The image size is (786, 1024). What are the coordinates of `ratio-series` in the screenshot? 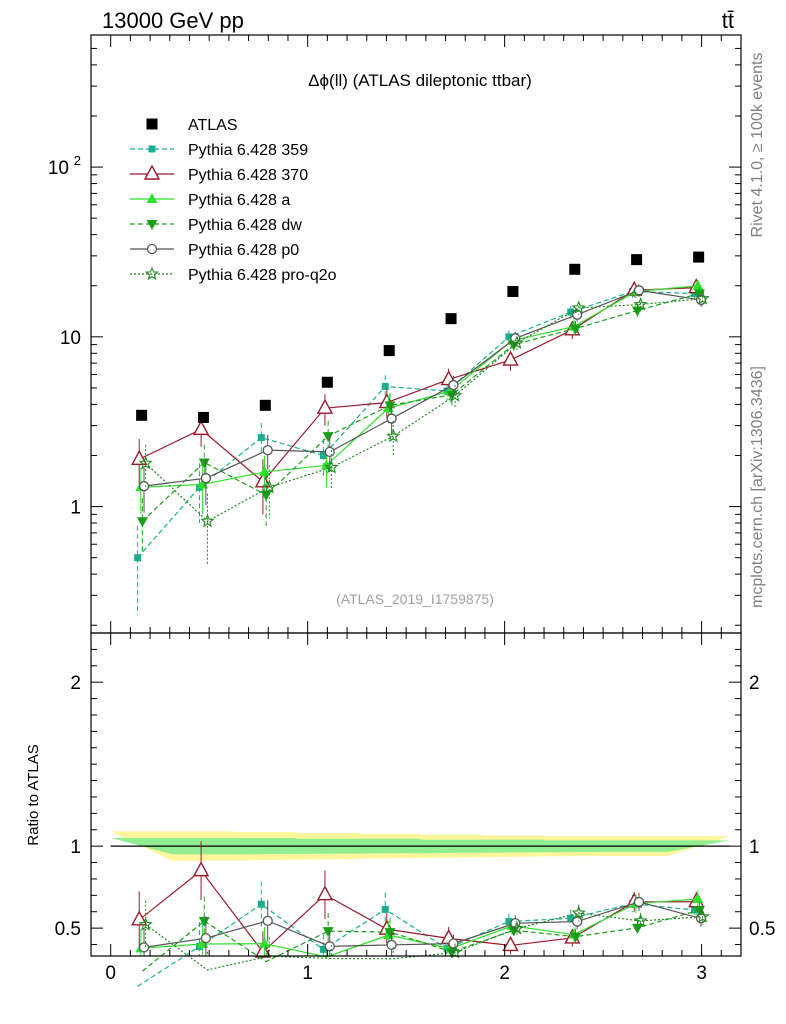 It's located at (420, 914).